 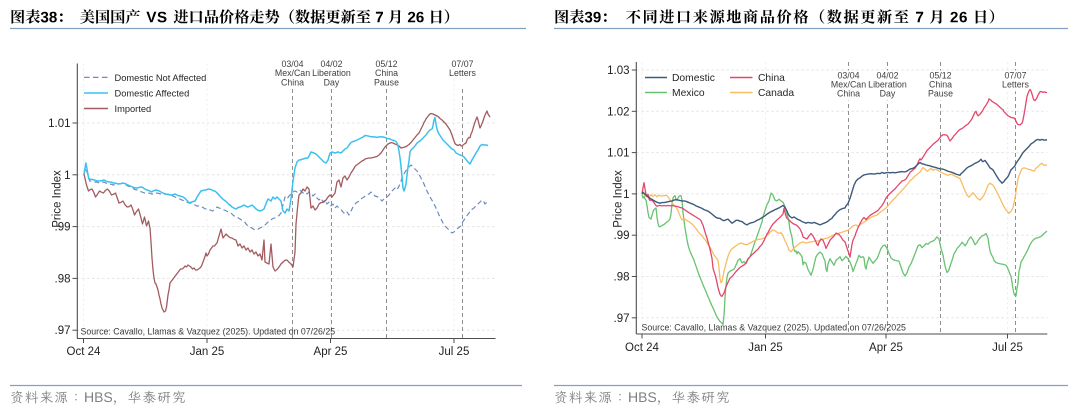 I want to click on svg-text: Domestic Affected, so click(x=152, y=93).